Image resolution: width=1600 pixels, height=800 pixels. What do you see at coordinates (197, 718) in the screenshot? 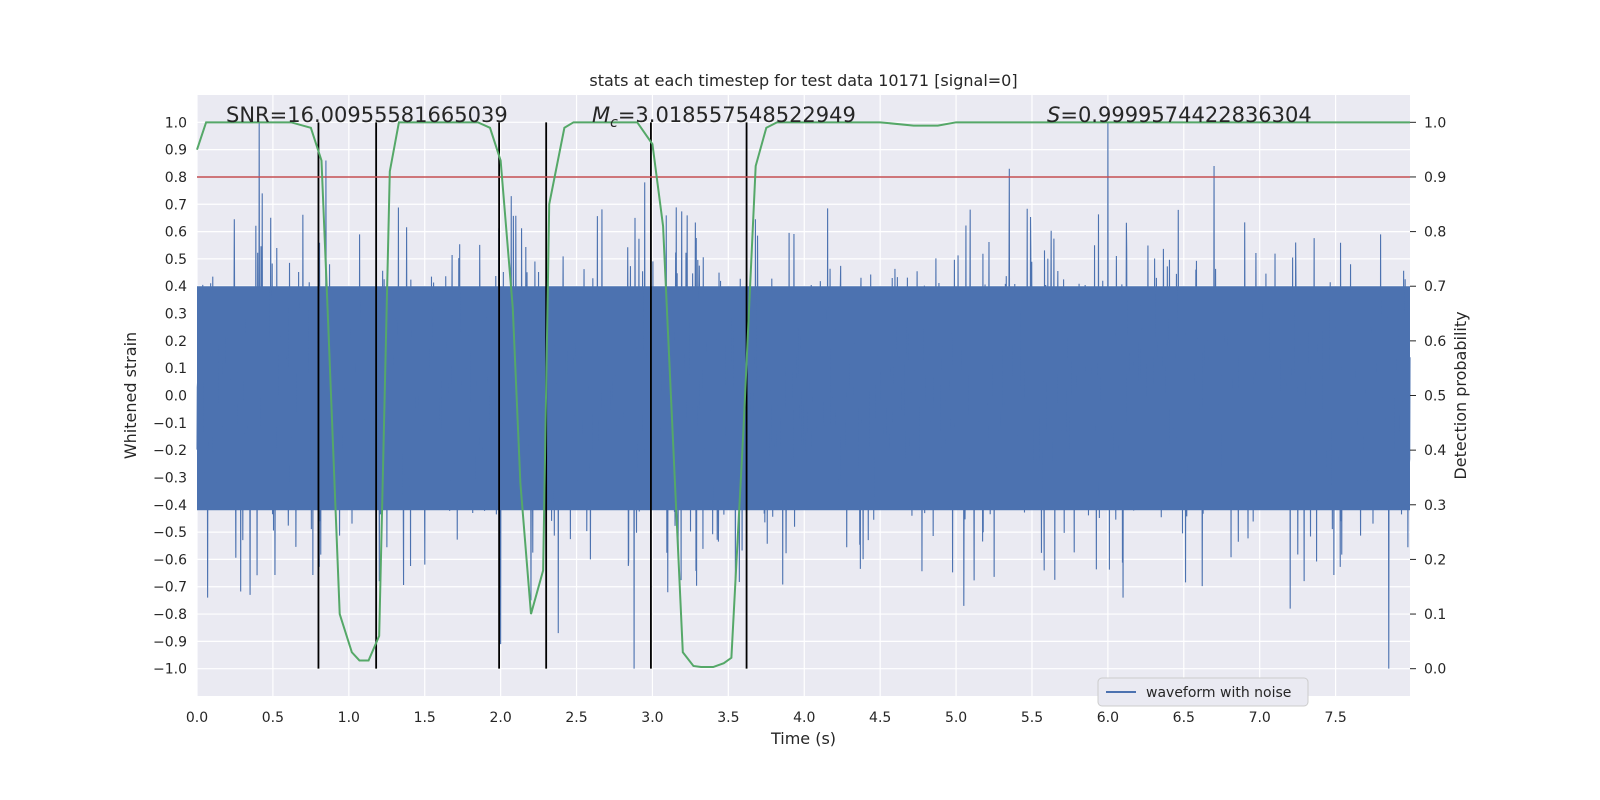
I see `x-tick-label: 0.0` at bounding box center [197, 718].